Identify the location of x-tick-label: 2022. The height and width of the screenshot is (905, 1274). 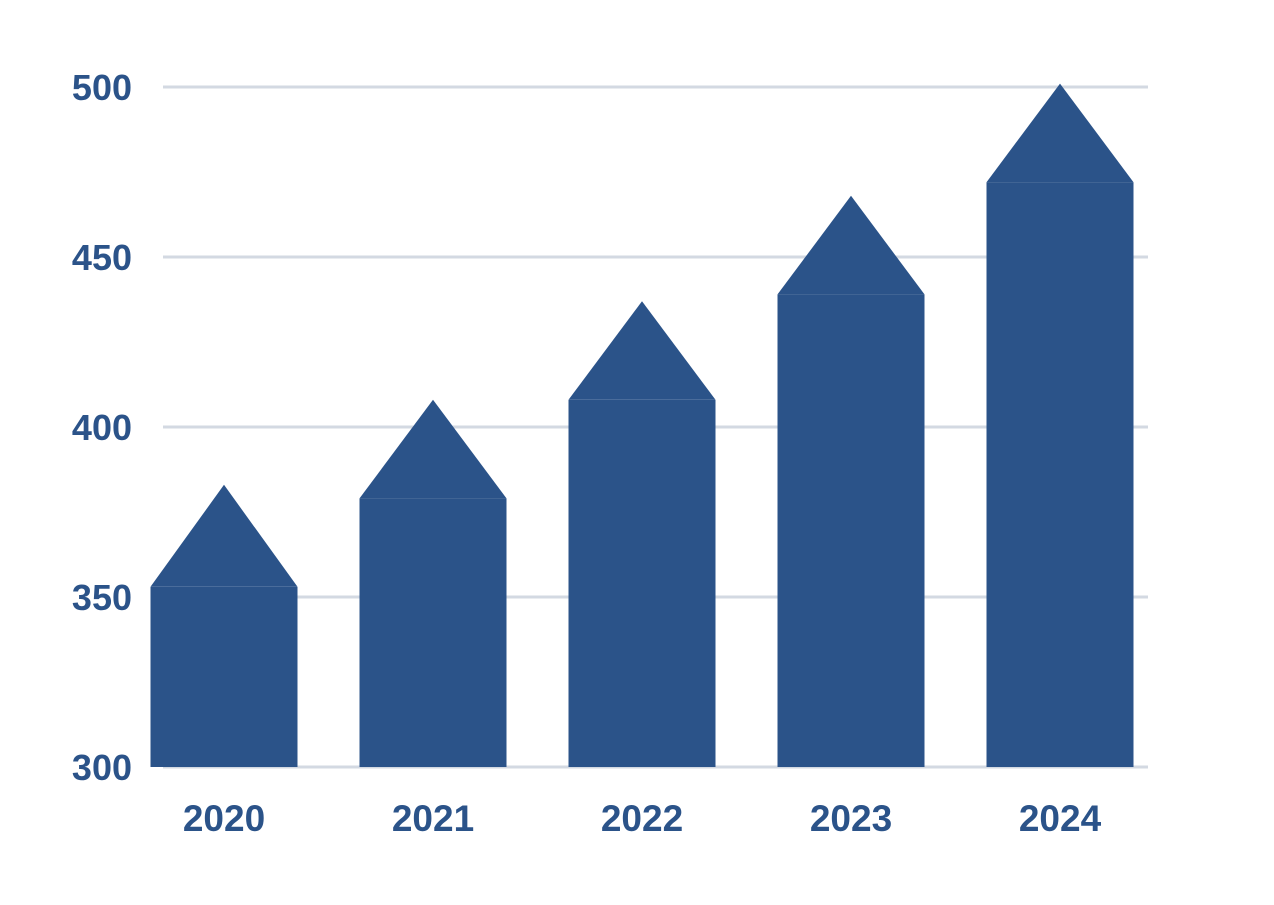
(642, 818).